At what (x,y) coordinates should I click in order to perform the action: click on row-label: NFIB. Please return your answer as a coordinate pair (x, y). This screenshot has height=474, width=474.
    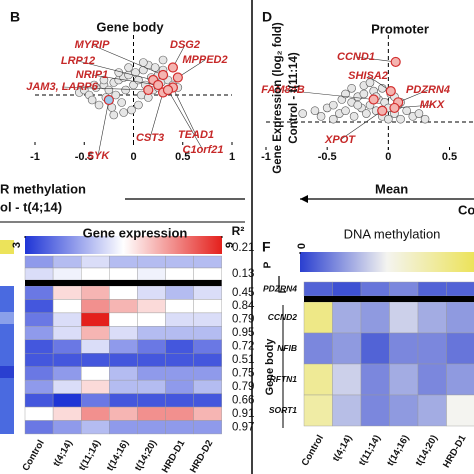
    Looking at the image, I should click on (287, 348).